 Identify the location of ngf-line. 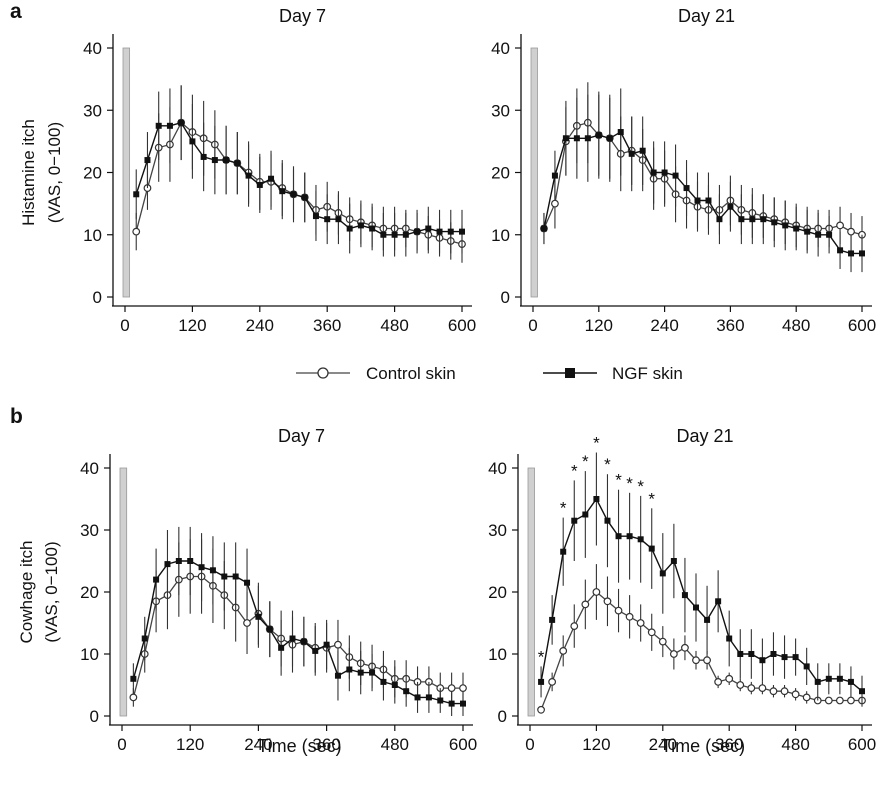
(298, 178).